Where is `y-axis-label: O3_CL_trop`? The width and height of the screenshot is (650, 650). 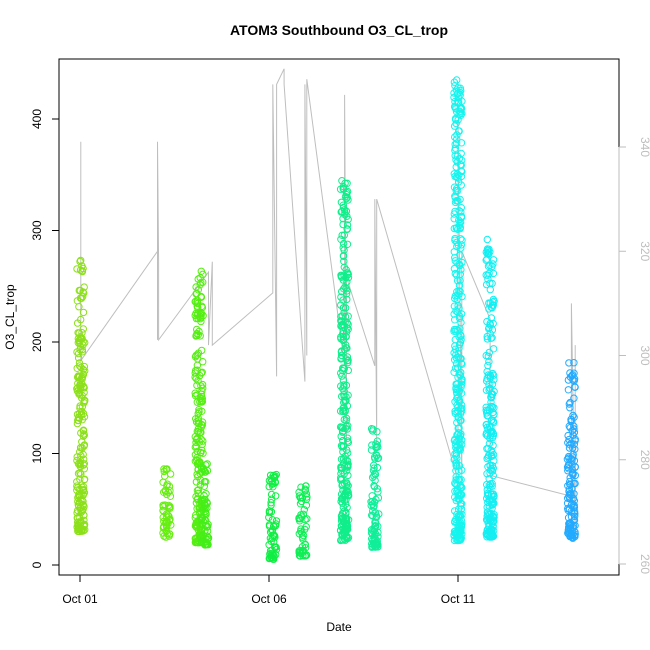
y-axis-label: O3_CL_trop is located at coordinates (10, 317).